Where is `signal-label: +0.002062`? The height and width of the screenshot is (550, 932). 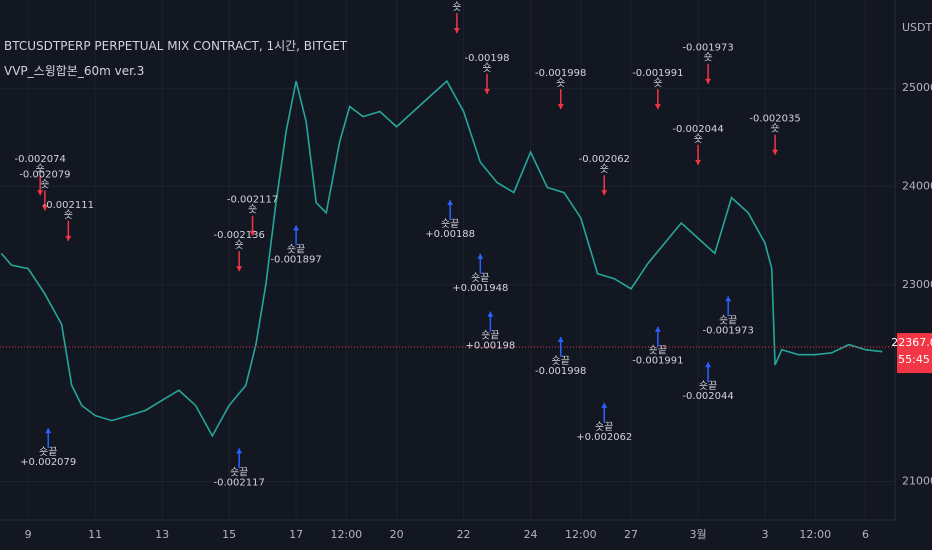
signal-label: +0.002062 is located at coordinates (604, 437).